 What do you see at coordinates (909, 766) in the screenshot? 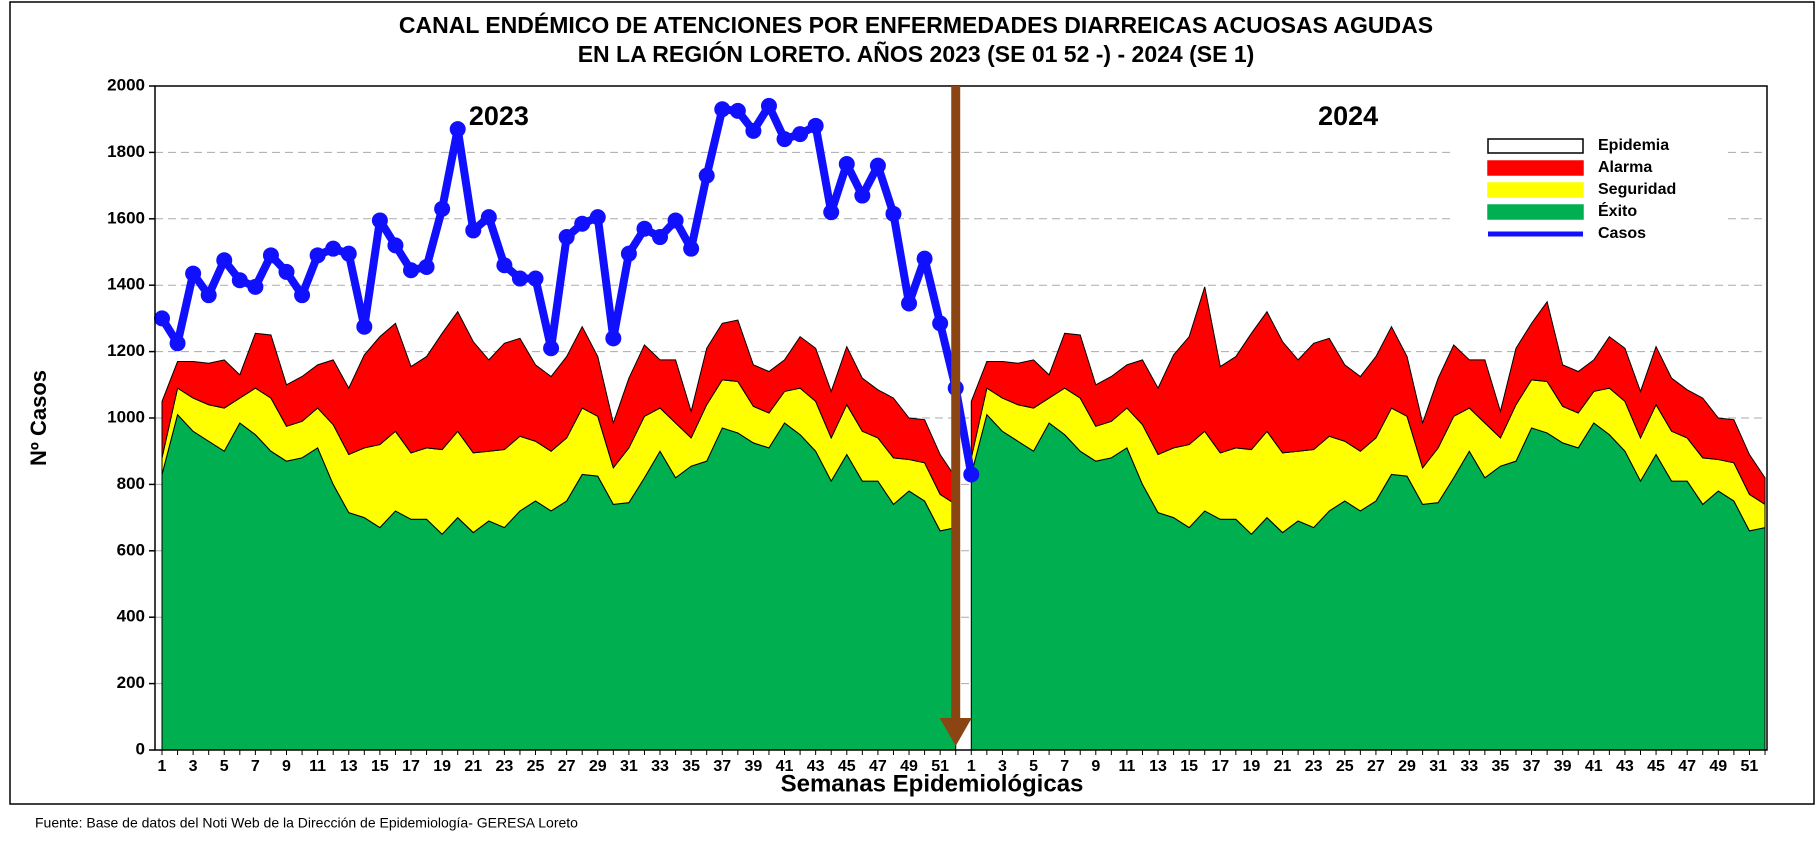
I see `x-tick-label: 49` at bounding box center [909, 766].